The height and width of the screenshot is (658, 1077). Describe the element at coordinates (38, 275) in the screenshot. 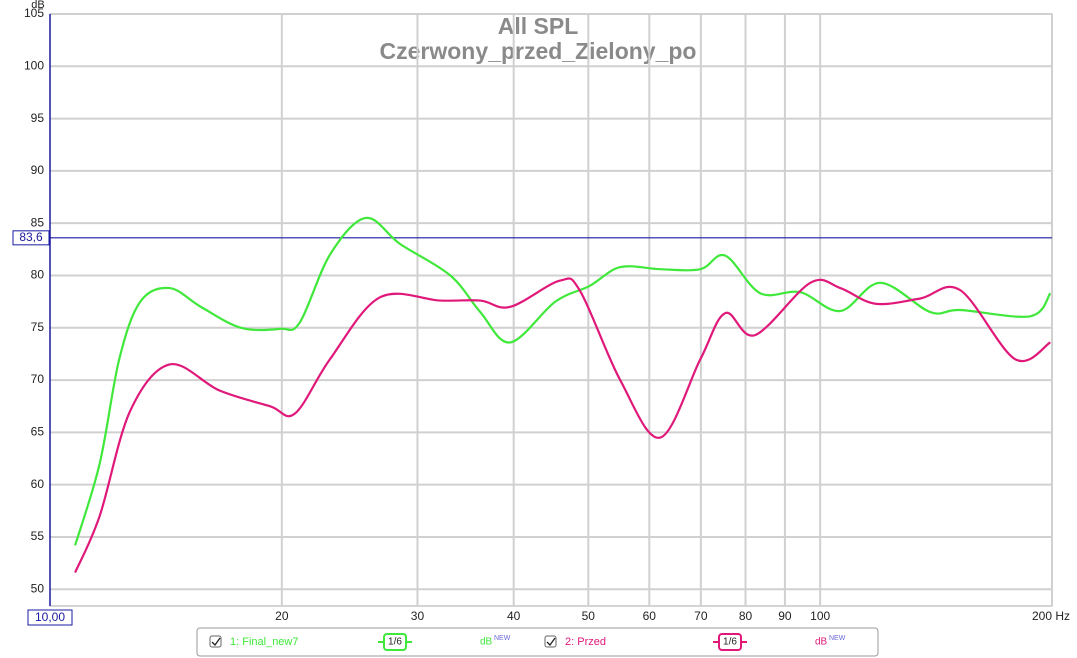

I see `y-tick-label: 80` at that location.